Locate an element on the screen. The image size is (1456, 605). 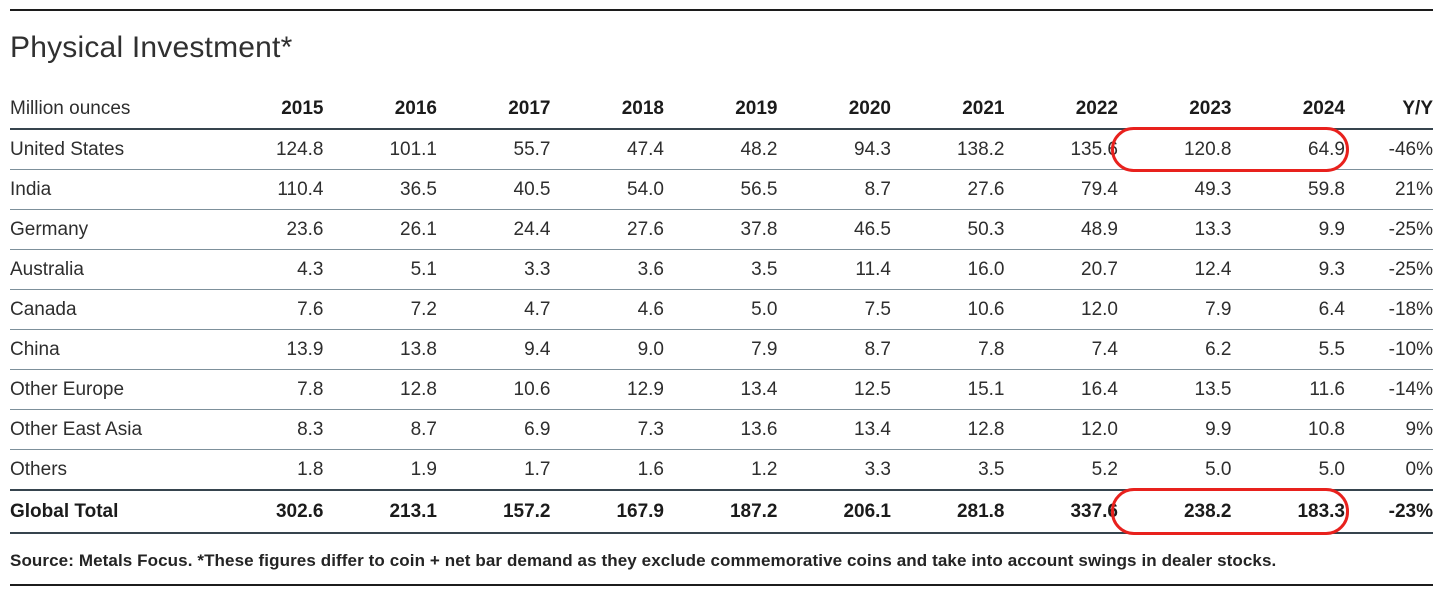
cell-2017: 4.7 is located at coordinates (537, 309).